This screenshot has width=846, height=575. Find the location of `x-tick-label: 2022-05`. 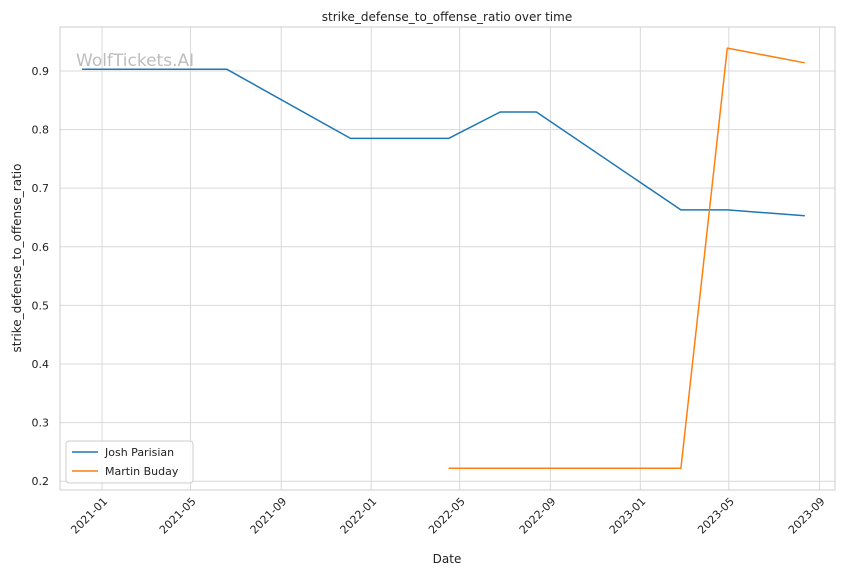

x-tick-label: 2022-05 is located at coordinates (447, 516).